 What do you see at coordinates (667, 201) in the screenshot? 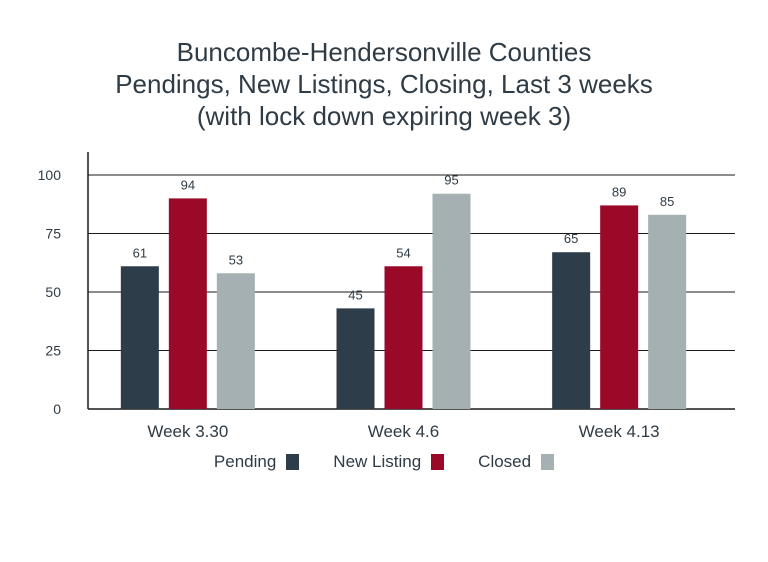
I see `data-label-closed-3: 85` at bounding box center [667, 201].